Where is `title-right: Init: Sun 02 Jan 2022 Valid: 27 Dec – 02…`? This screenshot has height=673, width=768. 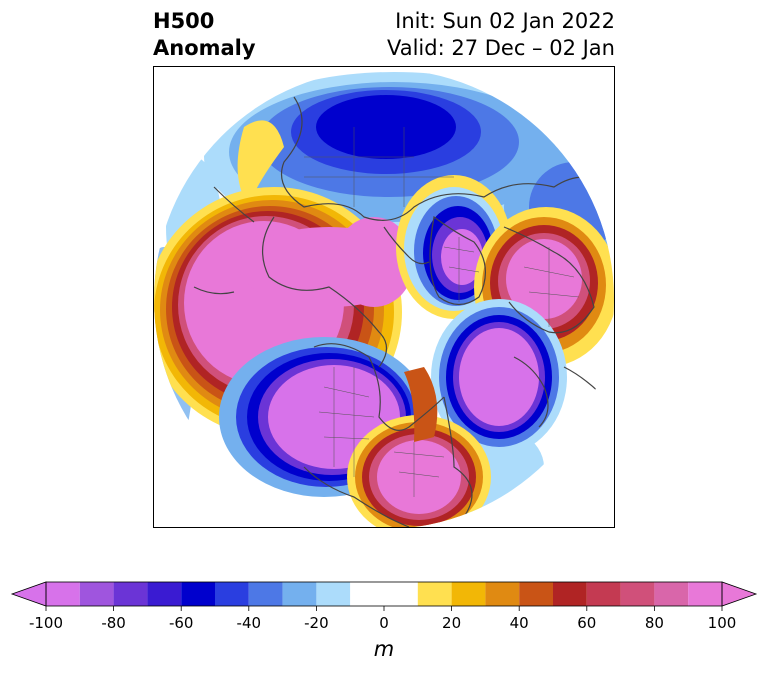 title-right: Init: Sun 02 Jan 2022 Valid: 27 Dec – 02… is located at coordinates (501, 35).